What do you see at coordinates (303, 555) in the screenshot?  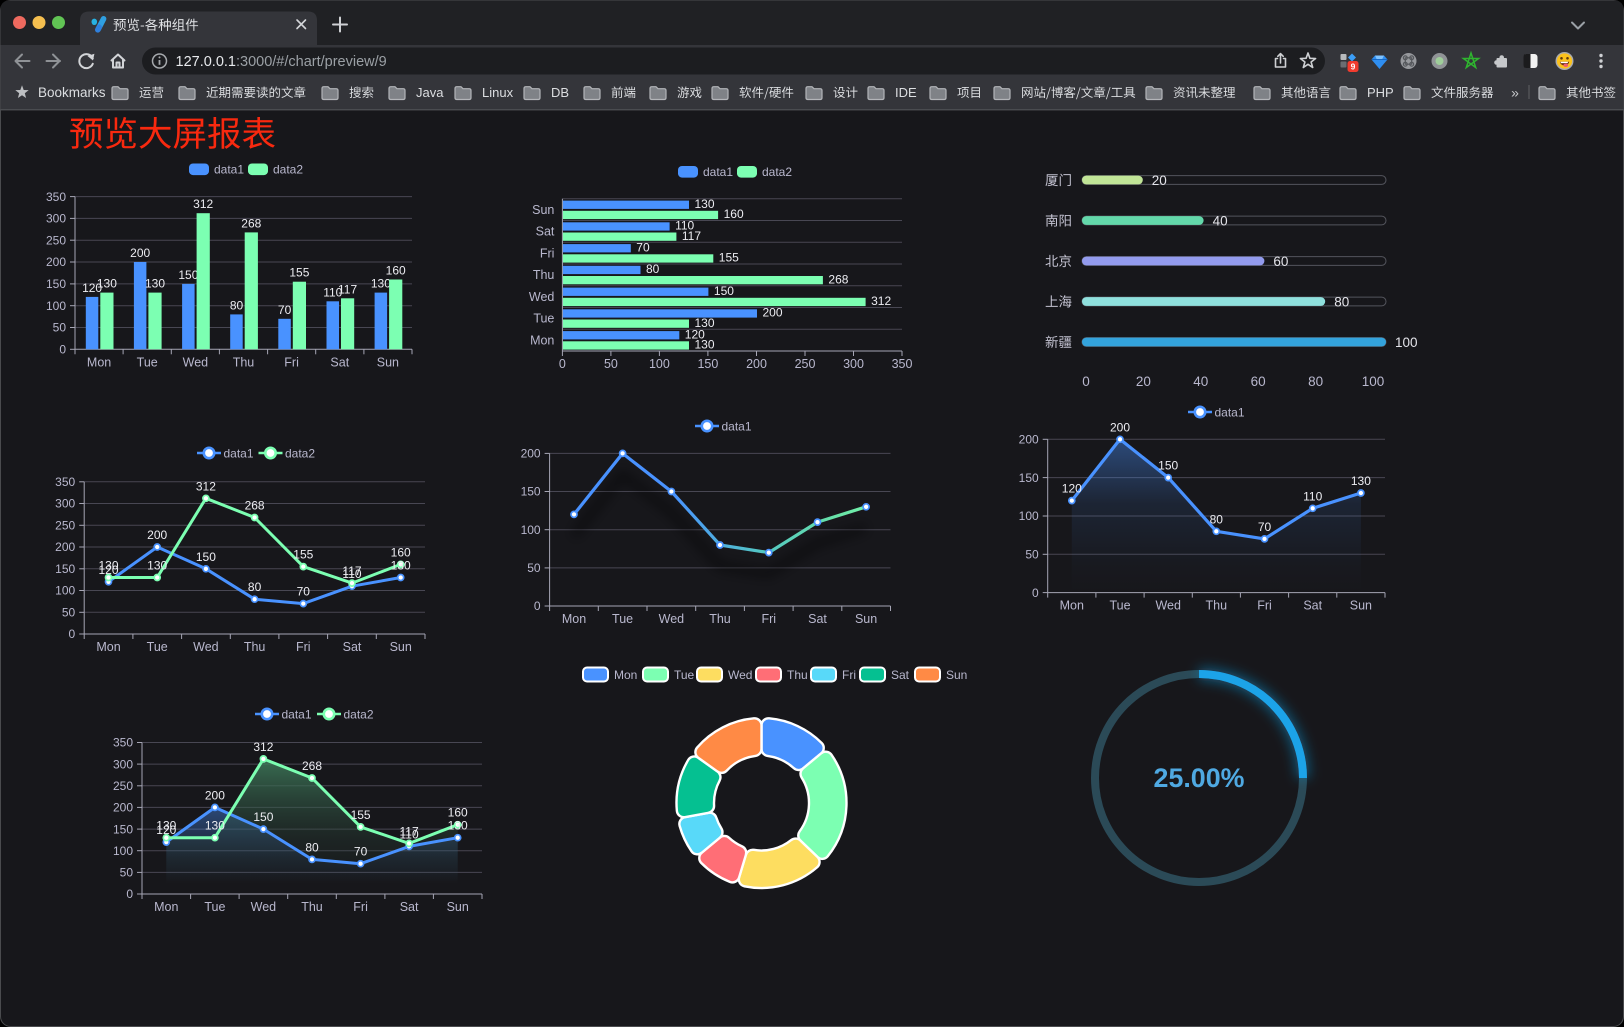 I see `svg-text: 155` at bounding box center [303, 555].